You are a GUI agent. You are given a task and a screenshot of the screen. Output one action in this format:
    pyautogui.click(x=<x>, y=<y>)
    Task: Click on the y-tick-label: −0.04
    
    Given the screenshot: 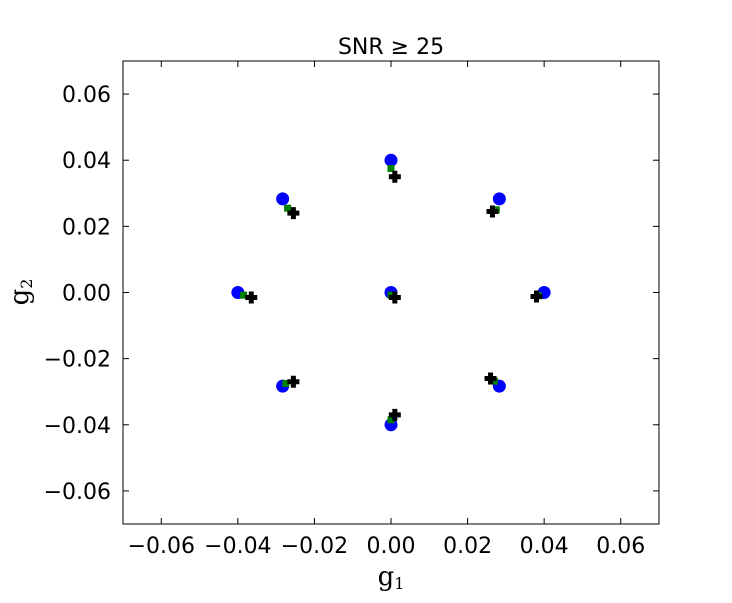 What is the action you would take?
    pyautogui.click(x=77, y=426)
    